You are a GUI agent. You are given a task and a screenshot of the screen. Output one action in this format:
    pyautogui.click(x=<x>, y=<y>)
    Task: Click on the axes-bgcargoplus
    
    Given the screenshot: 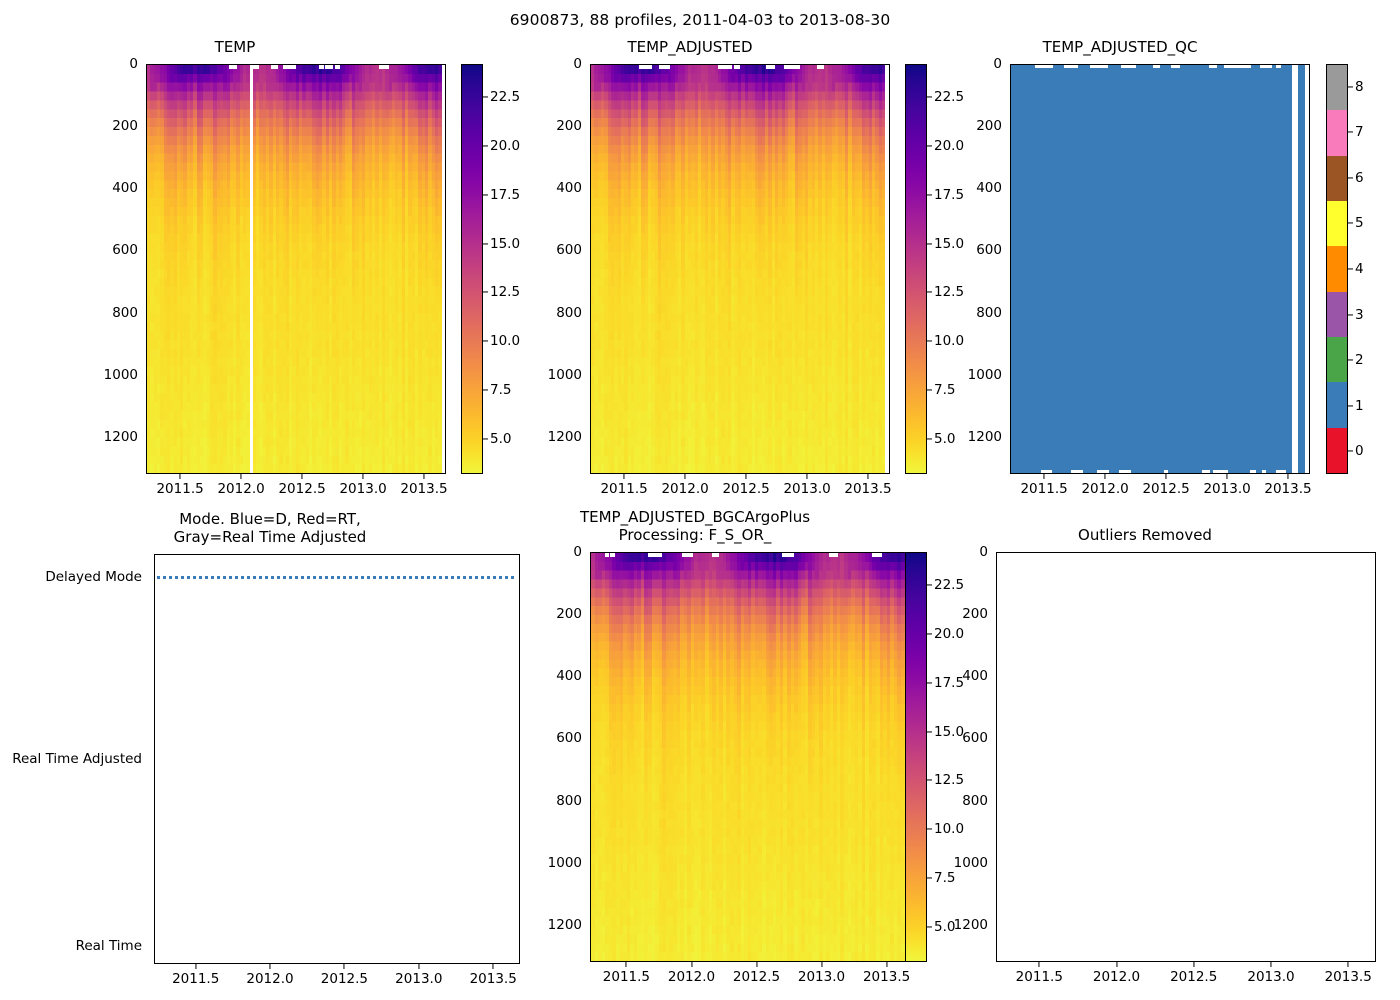 What is the action you would take?
    pyautogui.click(x=750, y=757)
    